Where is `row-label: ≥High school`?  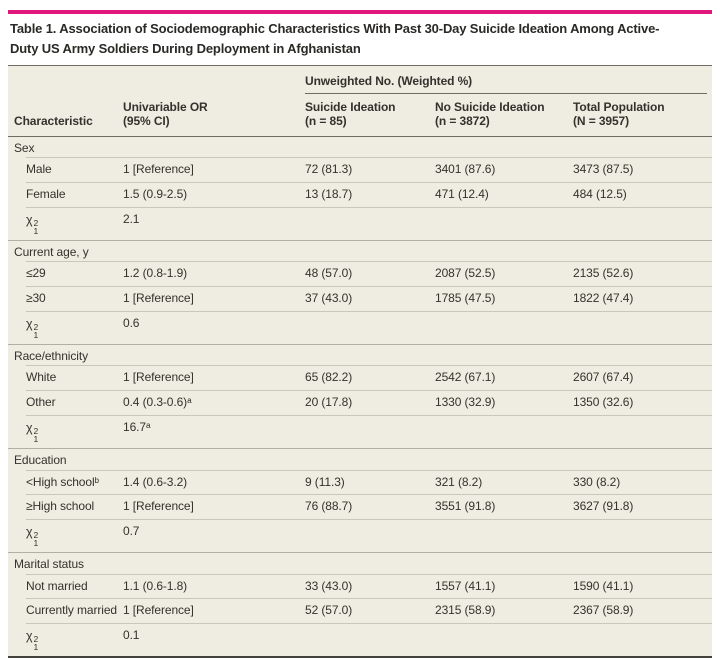 row-label: ≥High school is located at coordinates (60, 506).